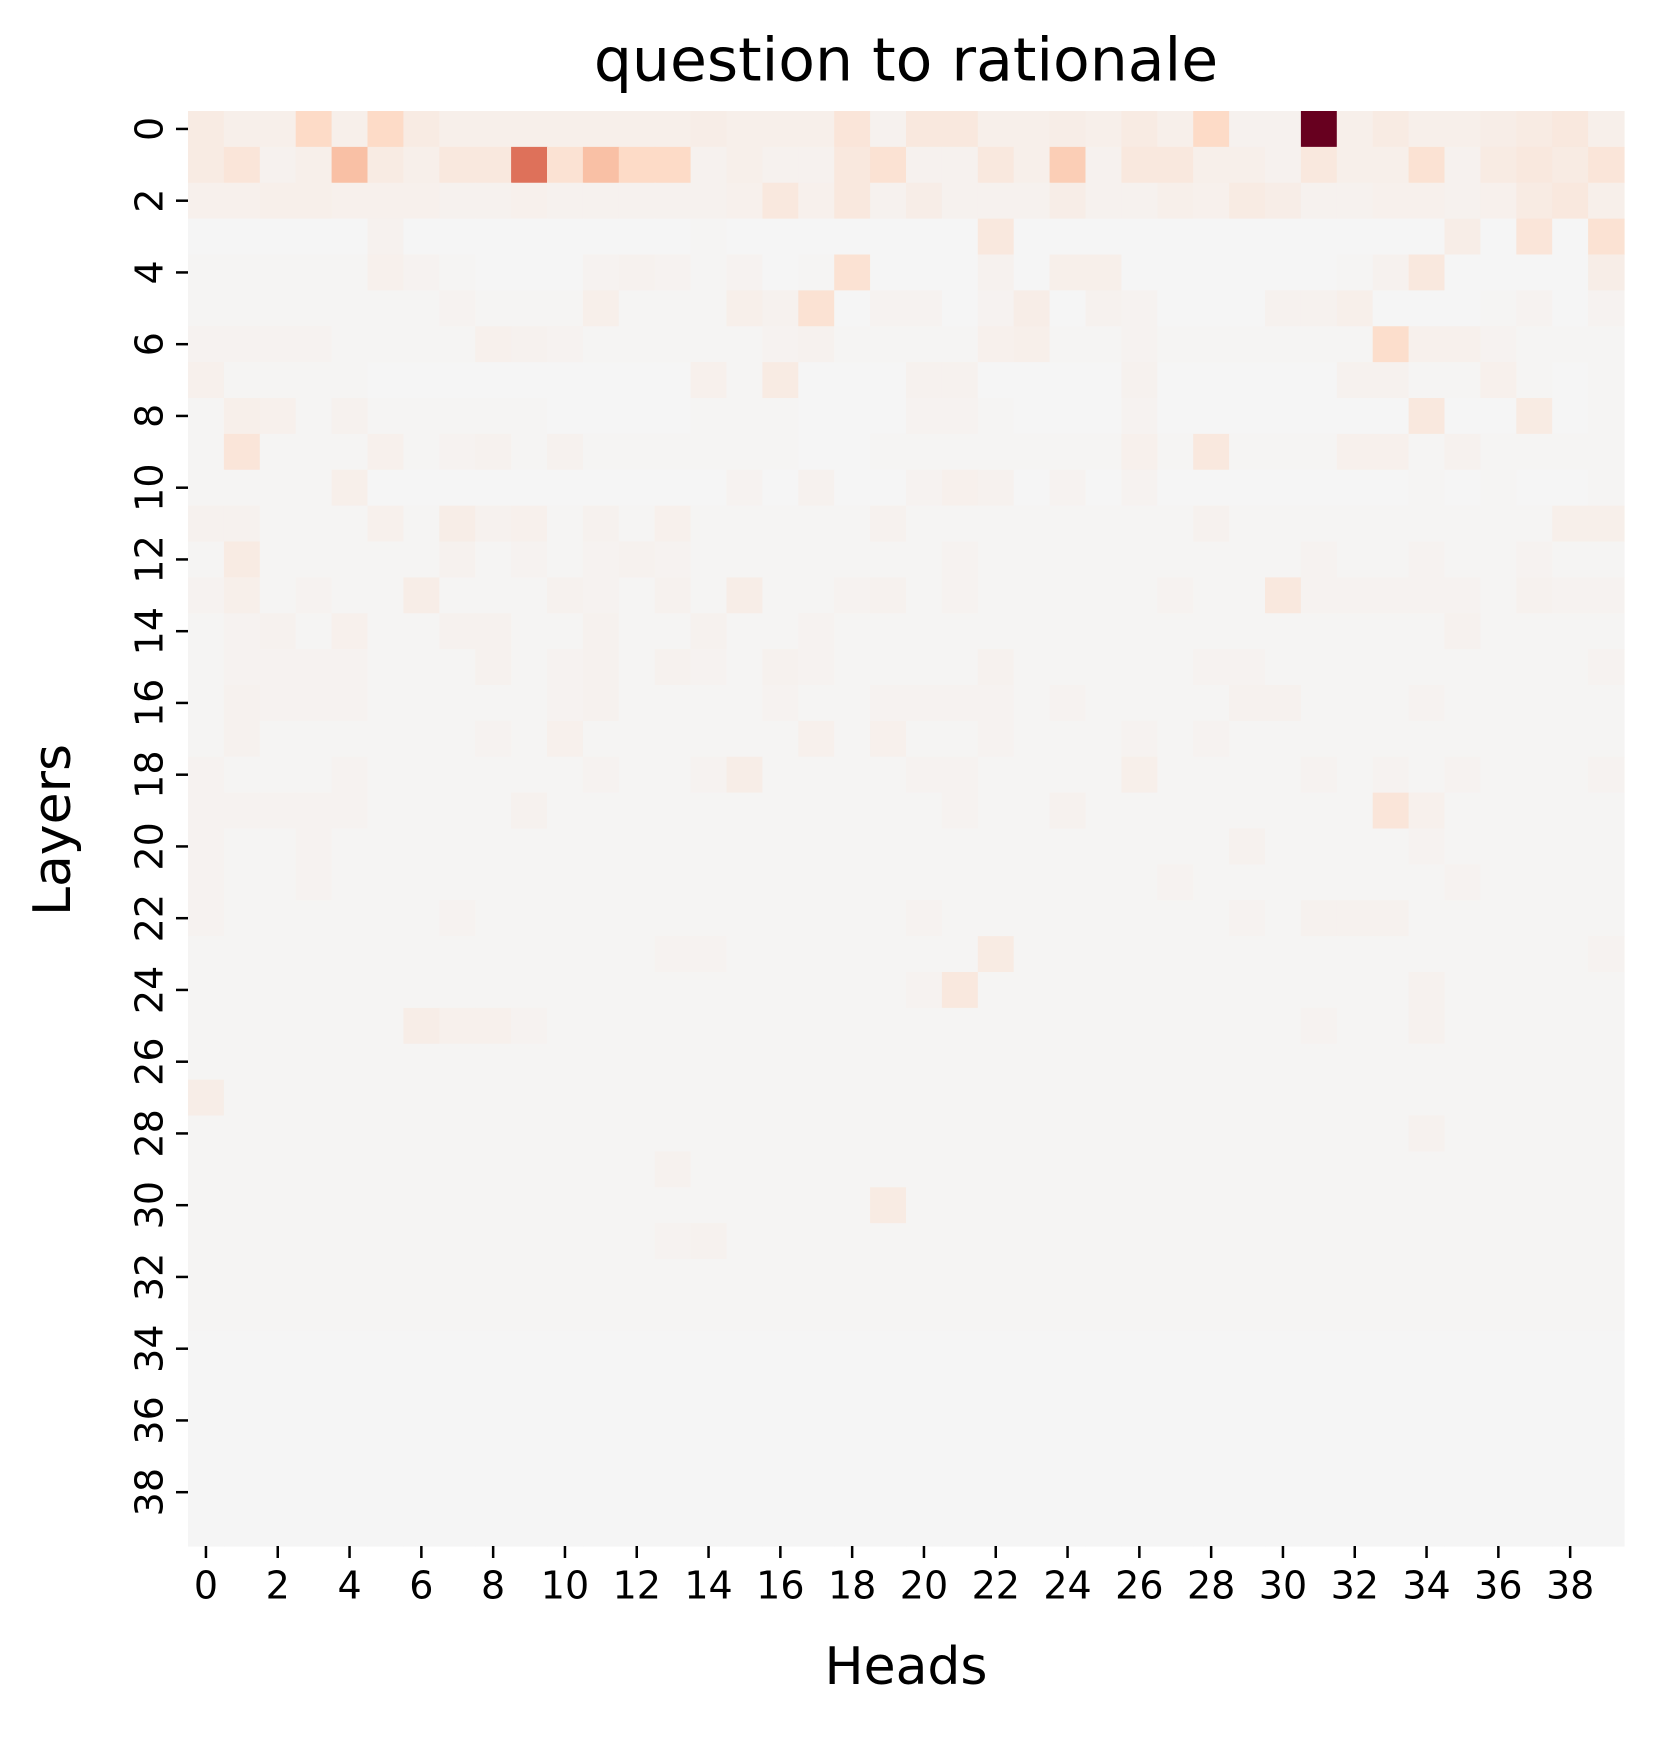  What do you see at coordinates (150, 990) in the screenshot?
I see `y-tick-label: 24` at bounding box center [150, 990].